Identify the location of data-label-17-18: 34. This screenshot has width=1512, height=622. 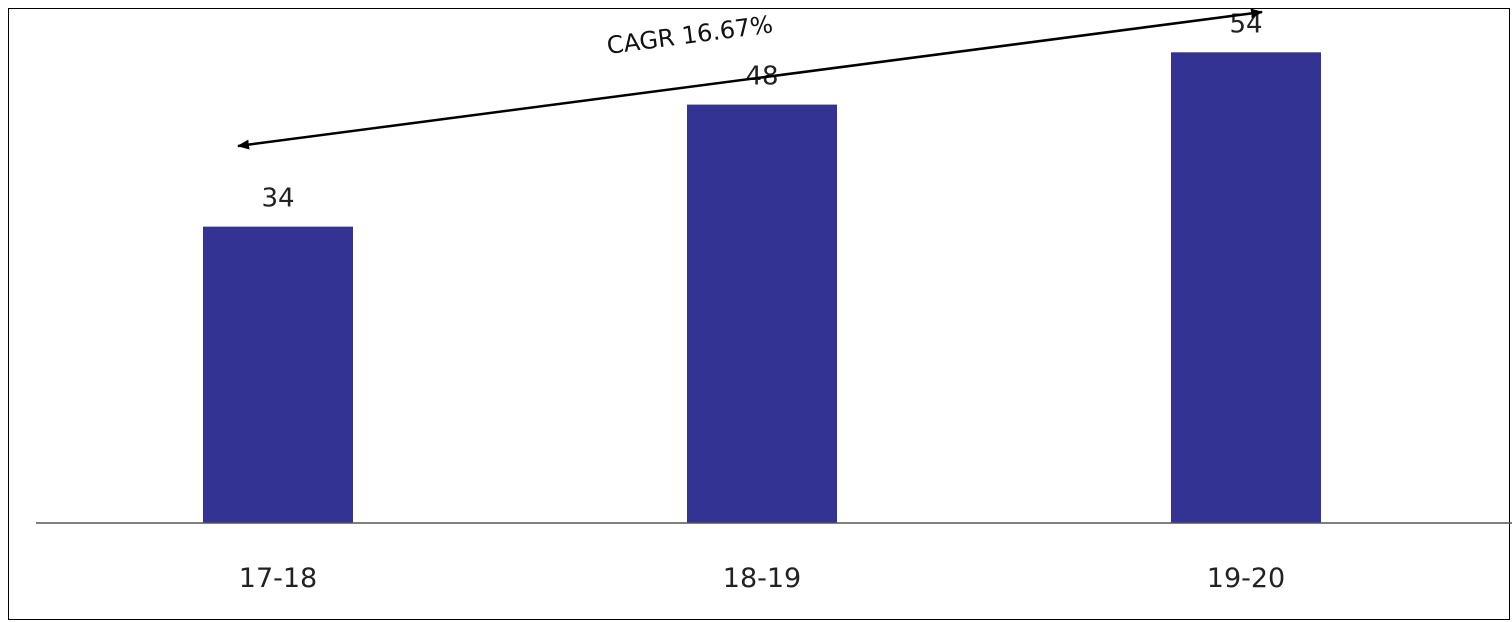
(277, 199).